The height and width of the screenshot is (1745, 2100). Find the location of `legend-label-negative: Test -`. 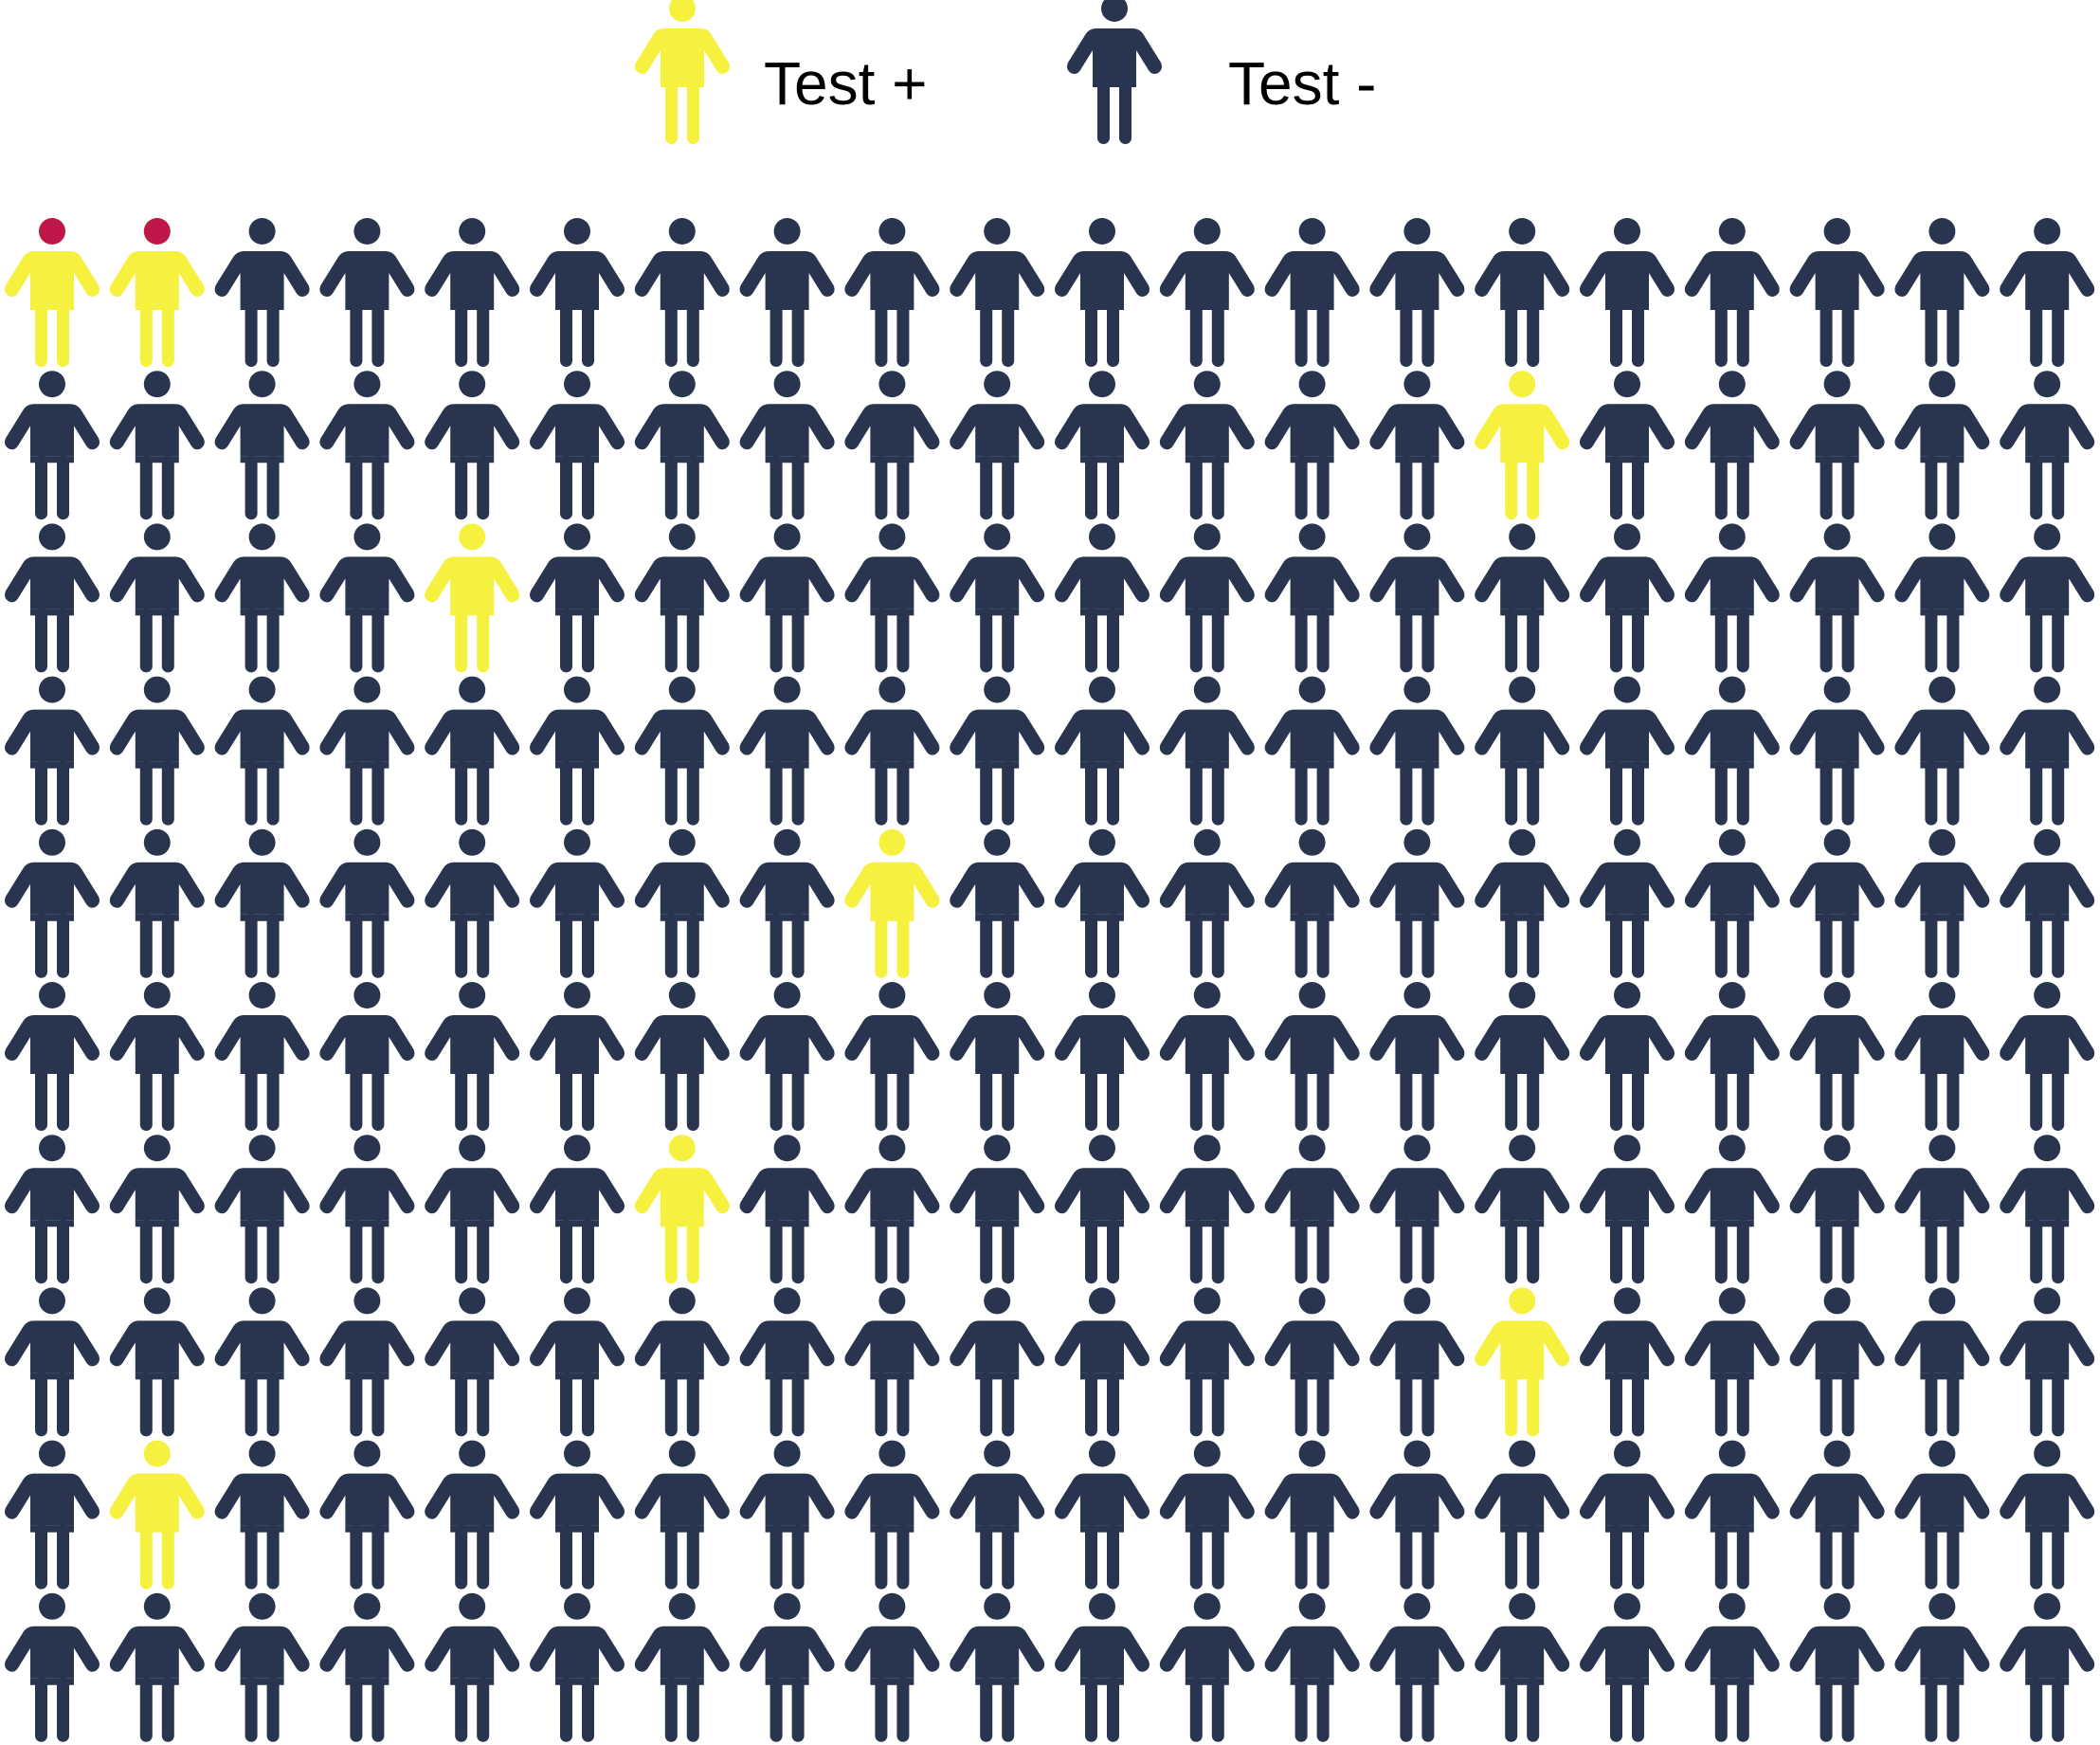

legend-label-negative: Test - is located at coordinates (1303, 83).